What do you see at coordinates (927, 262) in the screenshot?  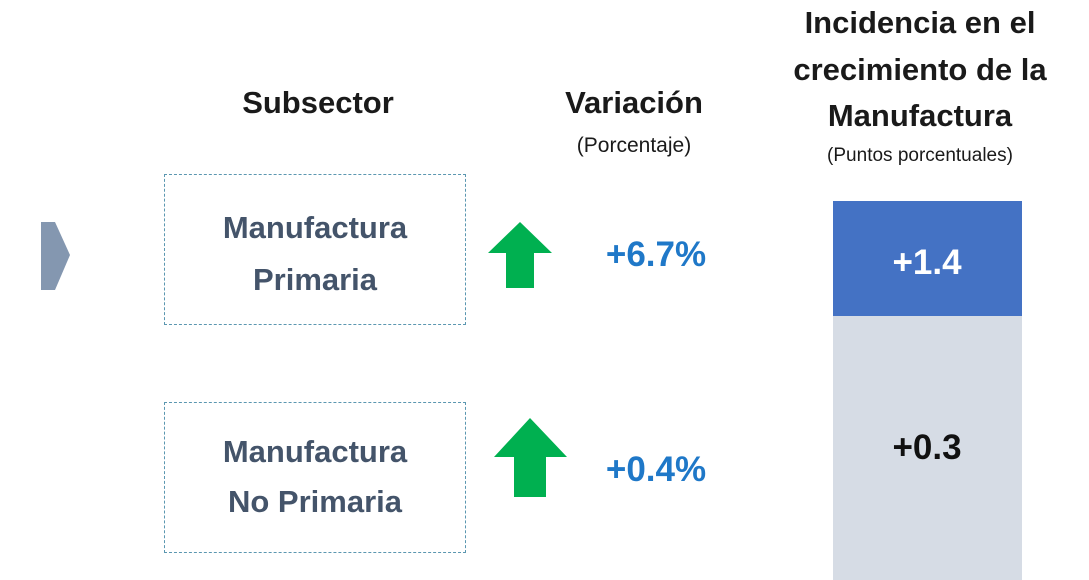 I see `incidence-value: +1.4` at bounding box center [927, 262].